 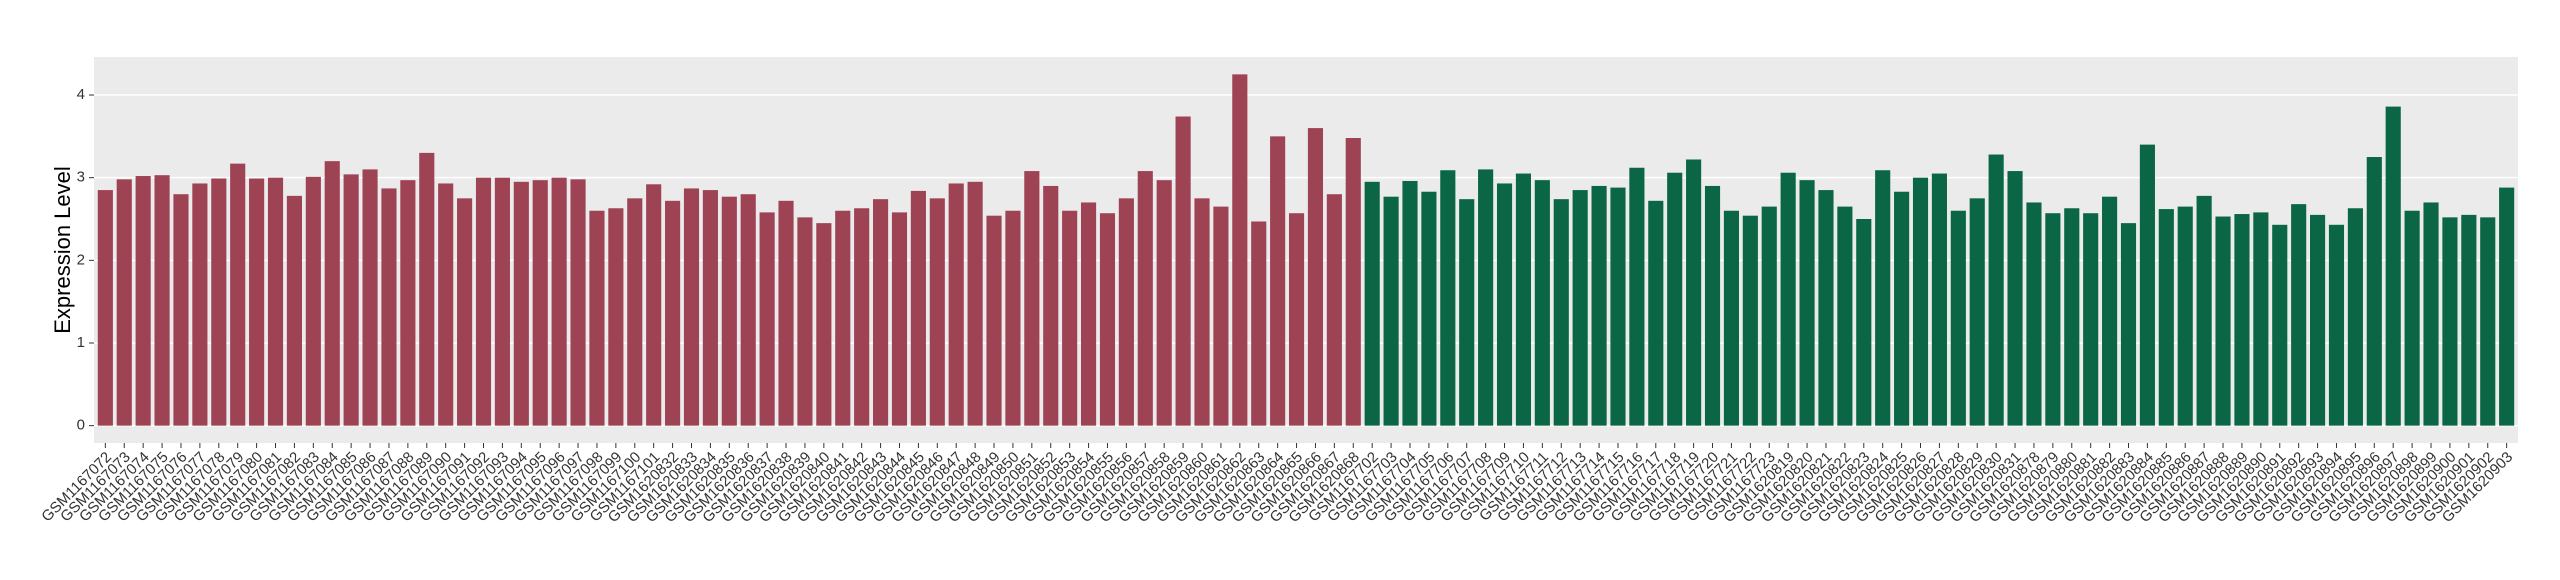 What do you see at coordinates (62, 250) in the screenshot?
I see `y-axis-title: Expression Level` at bounding box center [62, 250].